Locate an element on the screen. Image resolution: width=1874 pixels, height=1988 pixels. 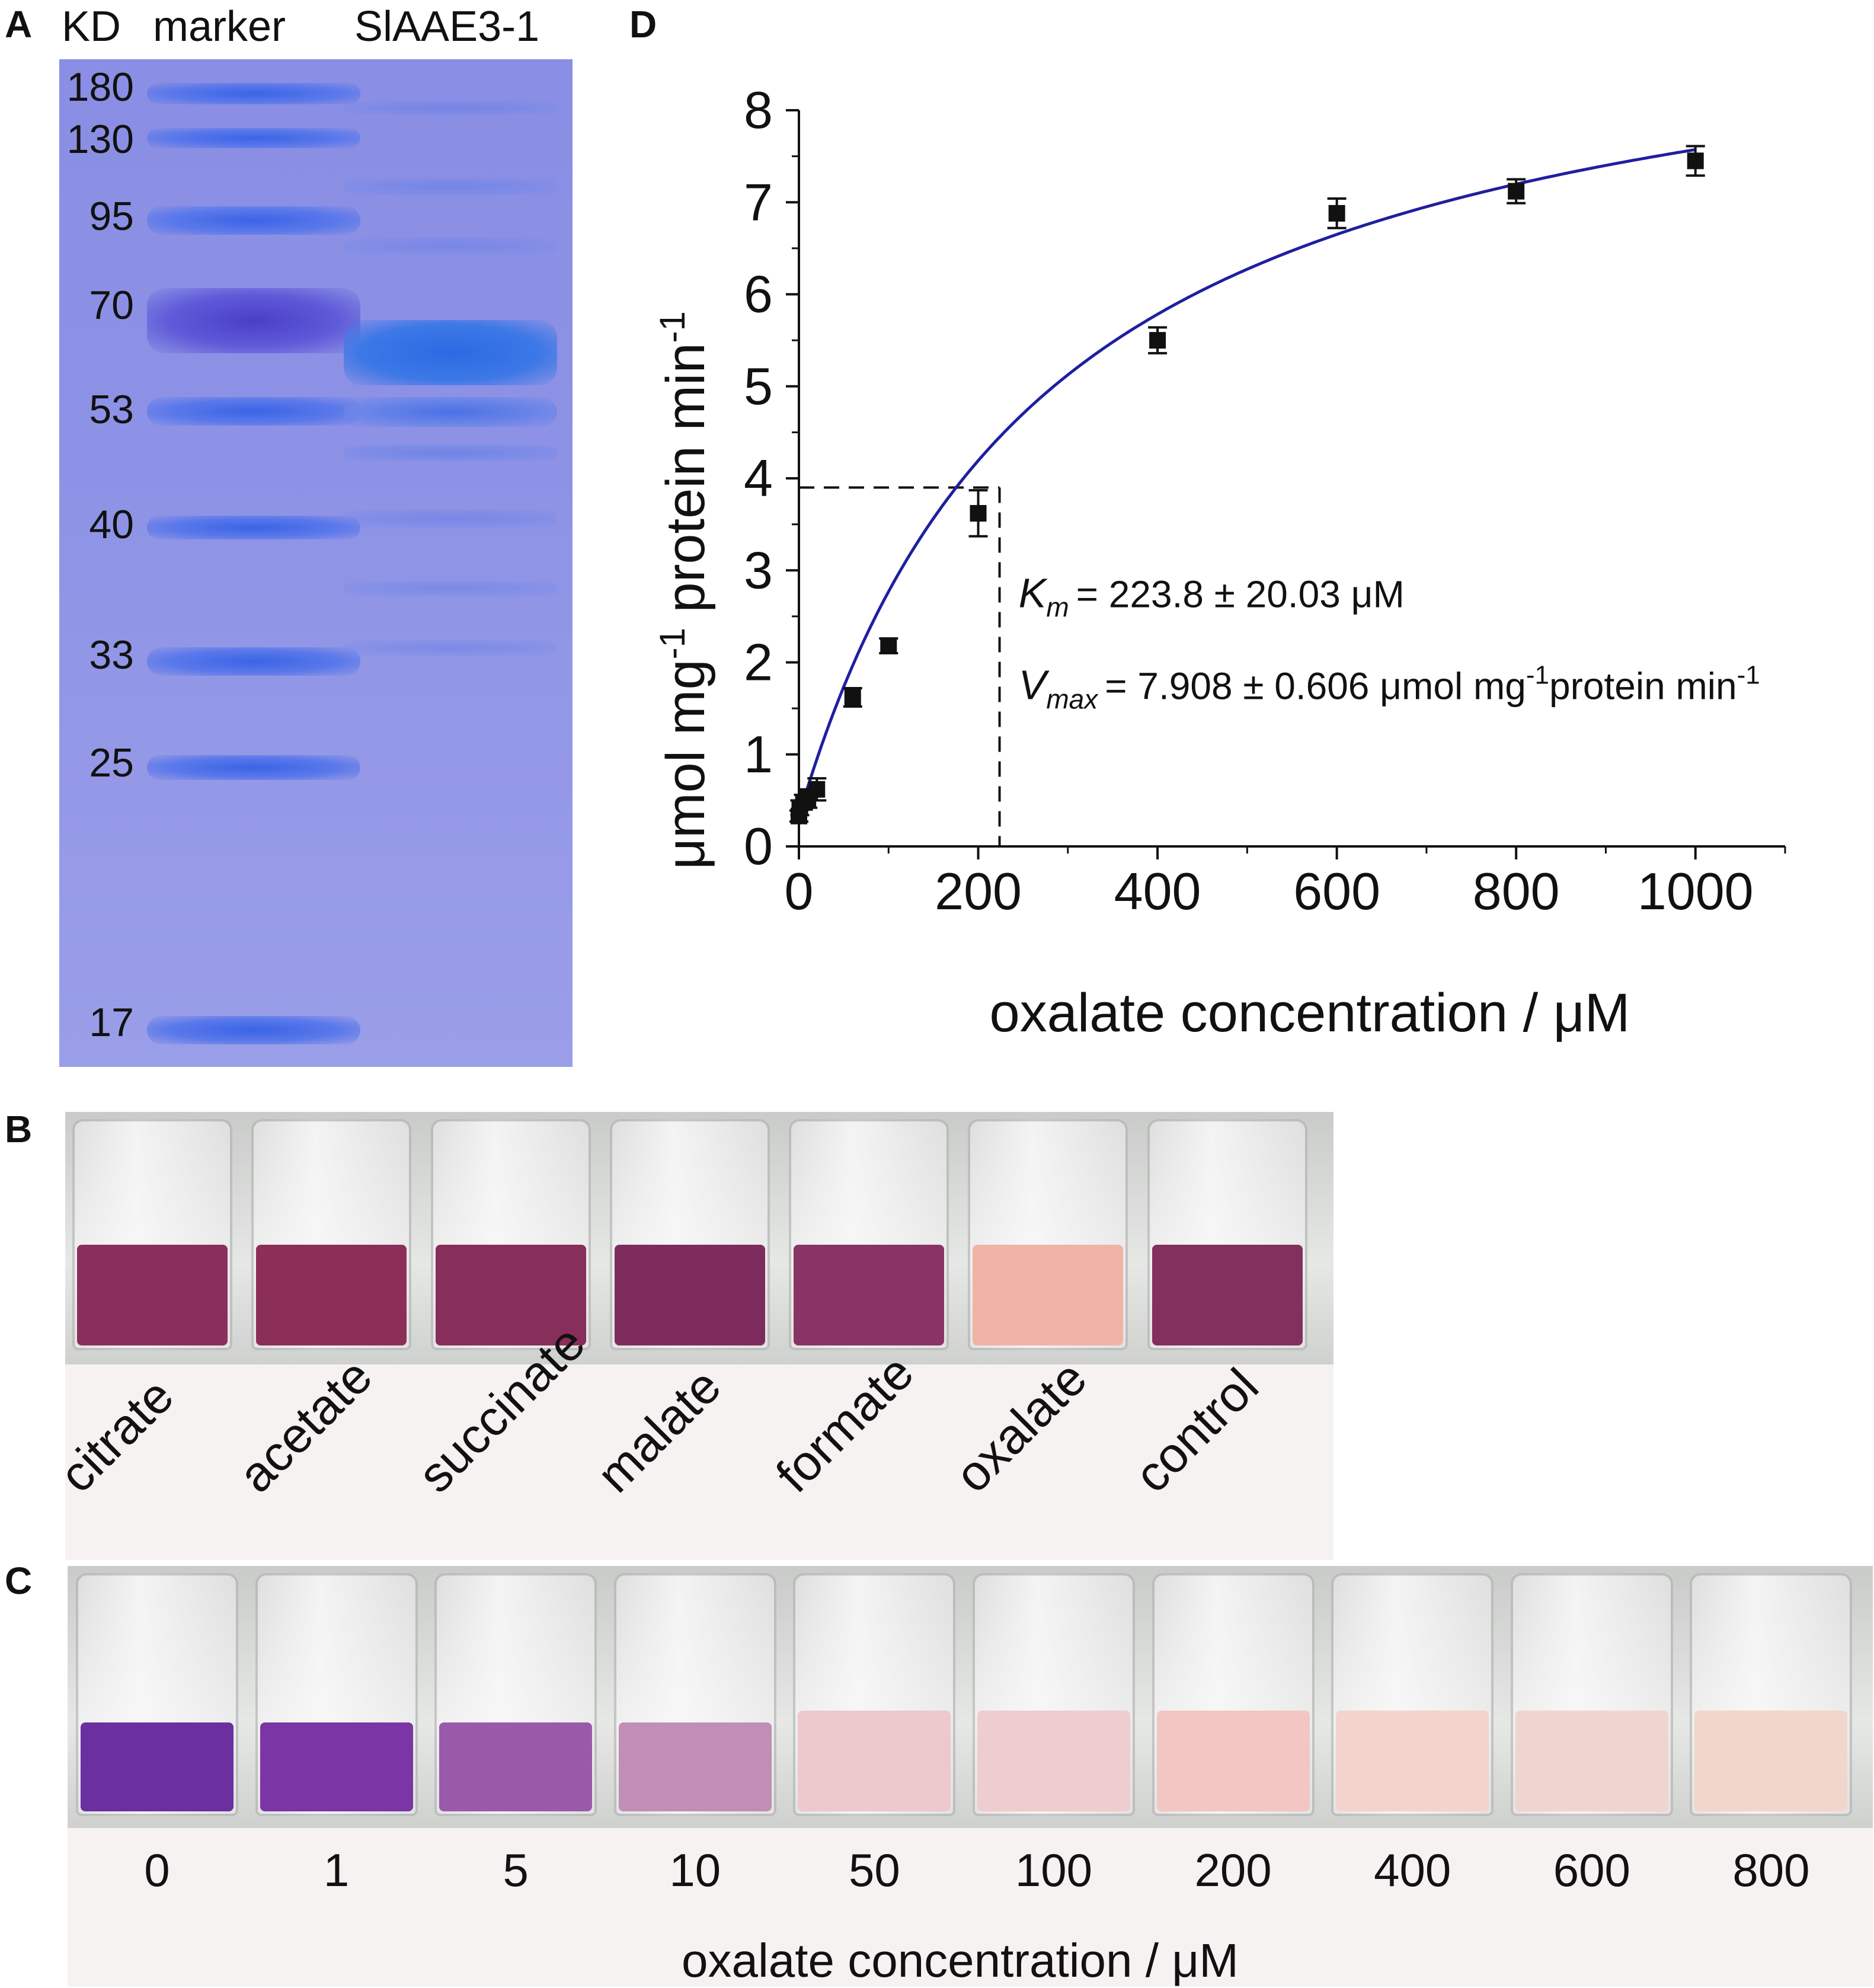
x-axis-label: oxalate concentration / μM is located at coordinates (1310, 1013).